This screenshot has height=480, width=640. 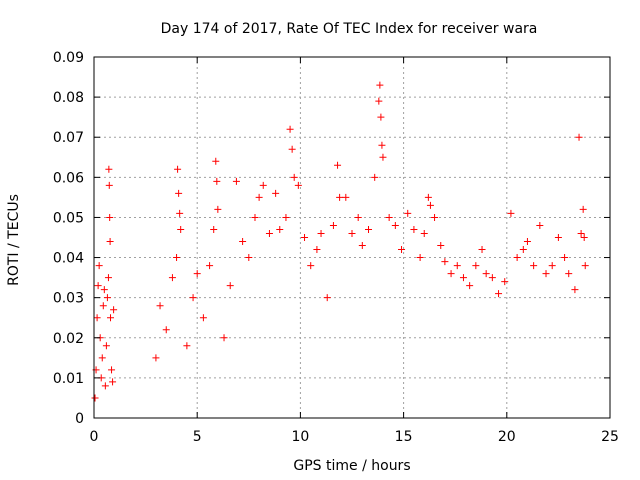 What do you see at coordinates (68, 299) in the screenshot?
I see `y-tick-label: 0.03` at bounding box center [68, 299].